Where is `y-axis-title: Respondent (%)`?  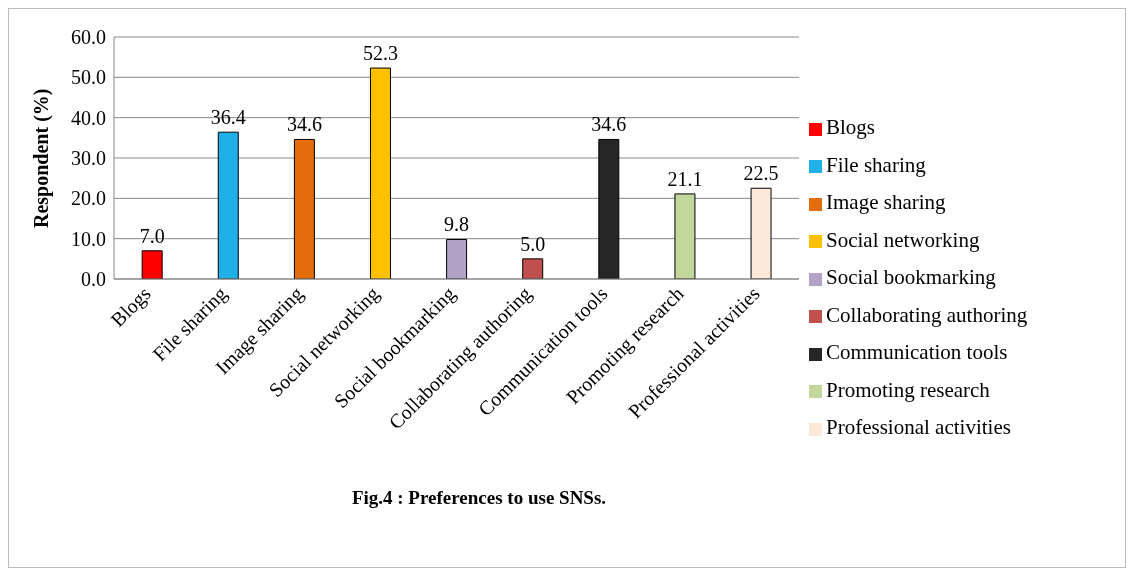
y-axis-title: Respondent (%) is located at coordinates (42, 158).